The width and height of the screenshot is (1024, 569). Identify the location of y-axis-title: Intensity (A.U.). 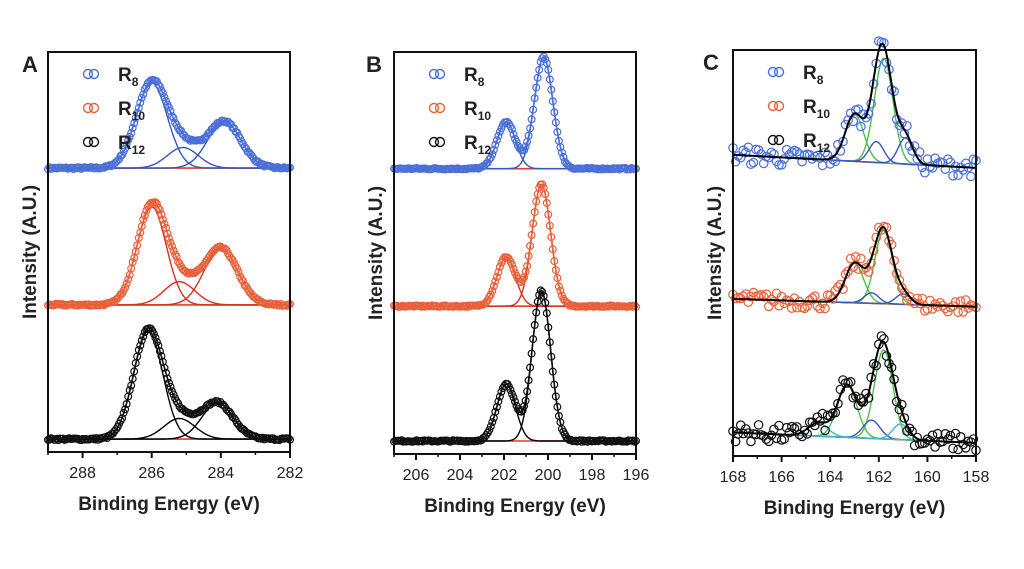
(715, 253).